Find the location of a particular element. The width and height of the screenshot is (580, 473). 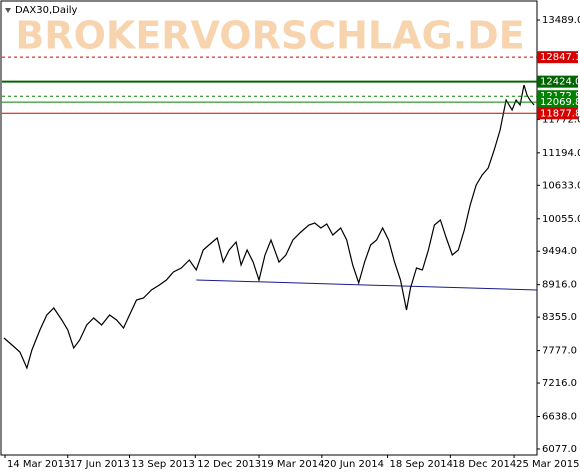

title-icon is located at coordinates (8, 10).